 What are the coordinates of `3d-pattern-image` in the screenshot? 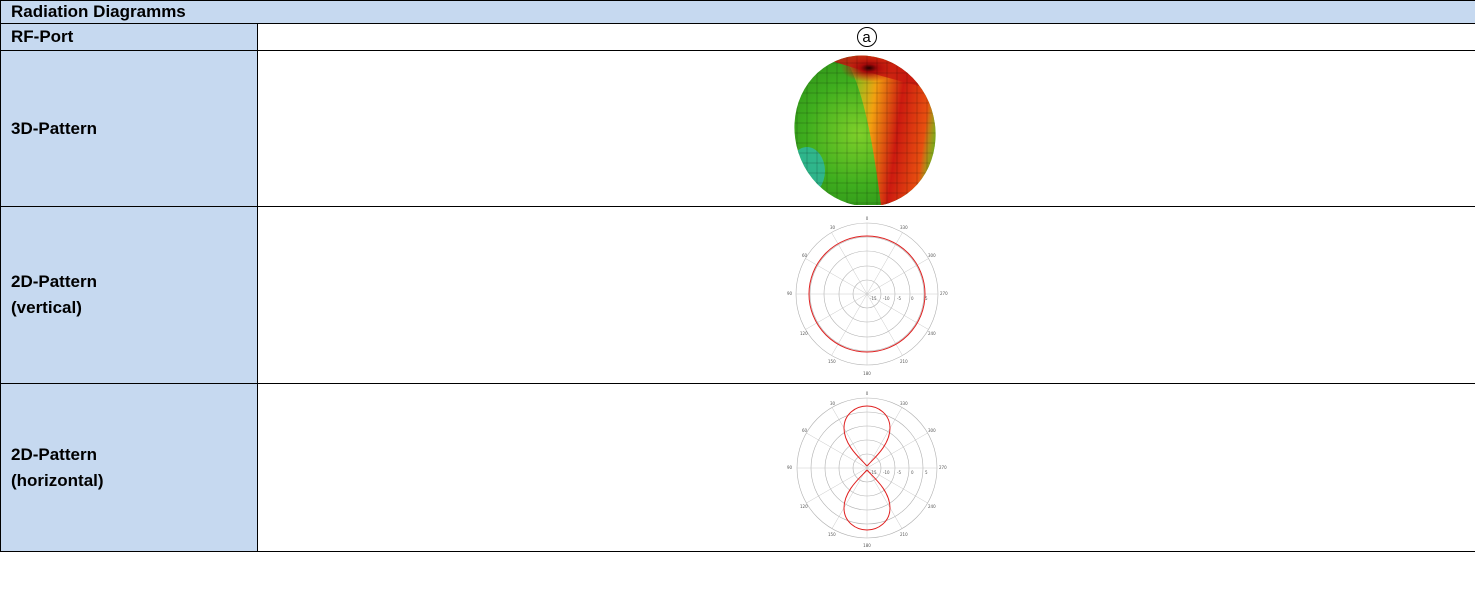 It's located at (866, 128).